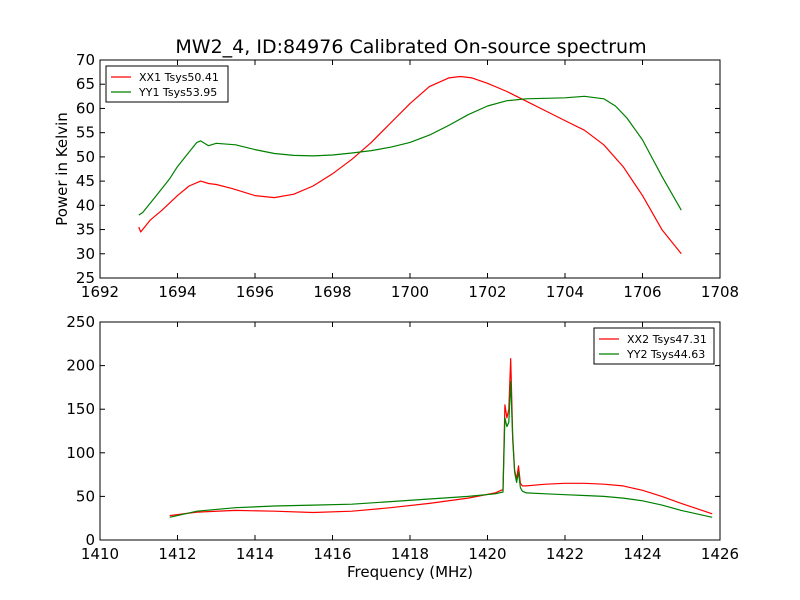 This screenshot has width=800, height=600. I want to click on legend: XX1 Tsys50.41 YY1 Tsys53.95, so click(167, 84).